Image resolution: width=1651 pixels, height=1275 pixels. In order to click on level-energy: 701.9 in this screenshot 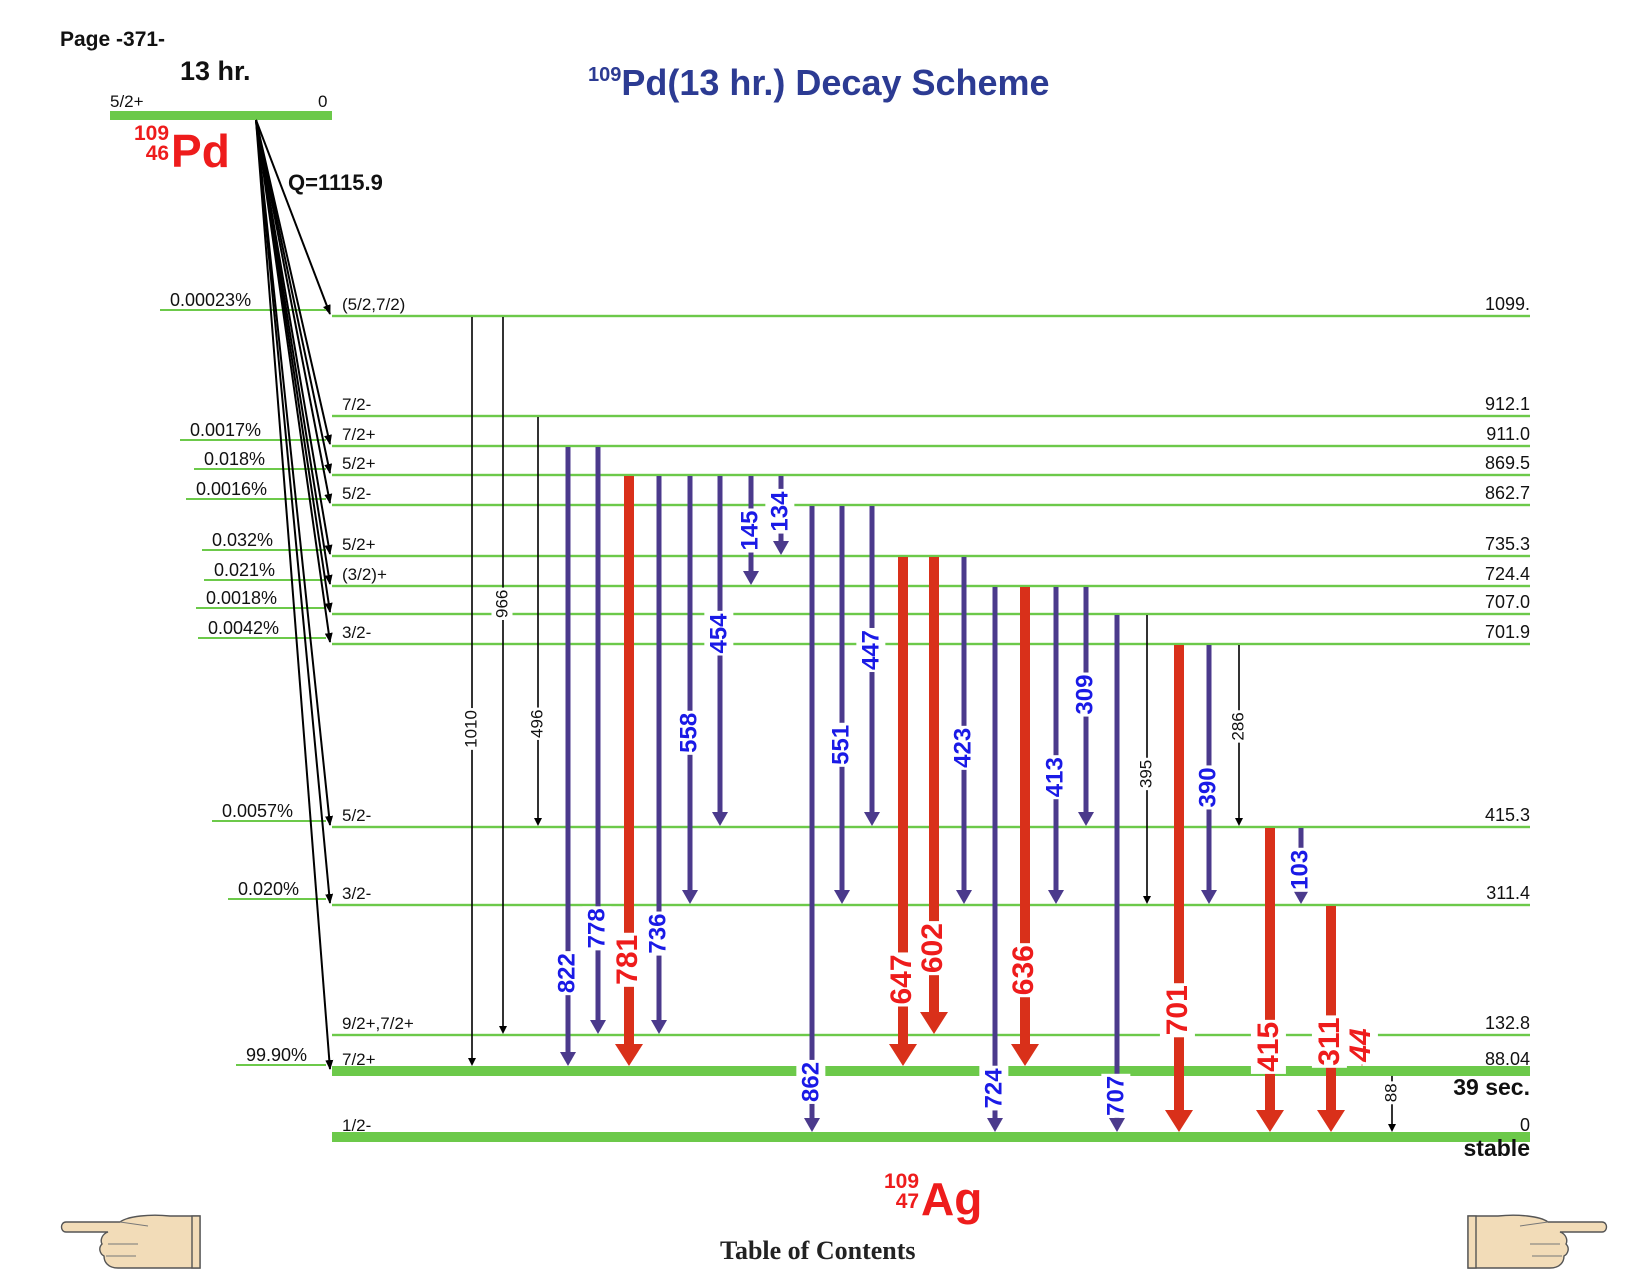, I will do `click(1507, 632)`.